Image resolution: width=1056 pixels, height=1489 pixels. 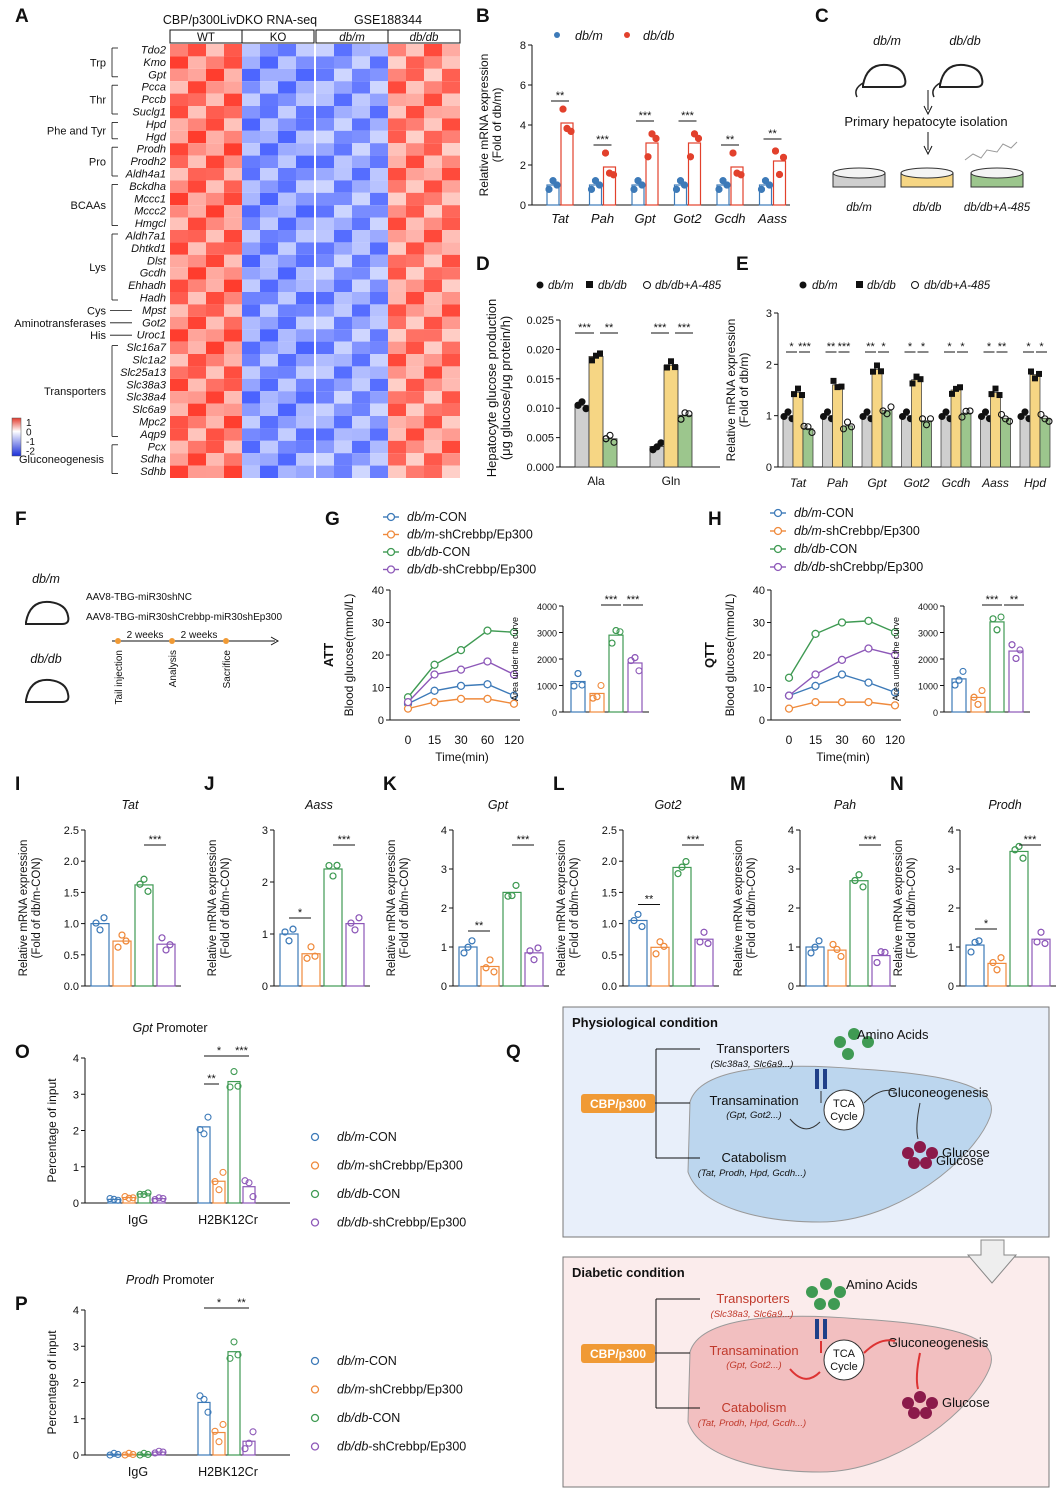 What do you see at coordinates (227, 669) in the screenshot?
I see `timeline-event: Sacrifice` at bounding box center [227, 669].